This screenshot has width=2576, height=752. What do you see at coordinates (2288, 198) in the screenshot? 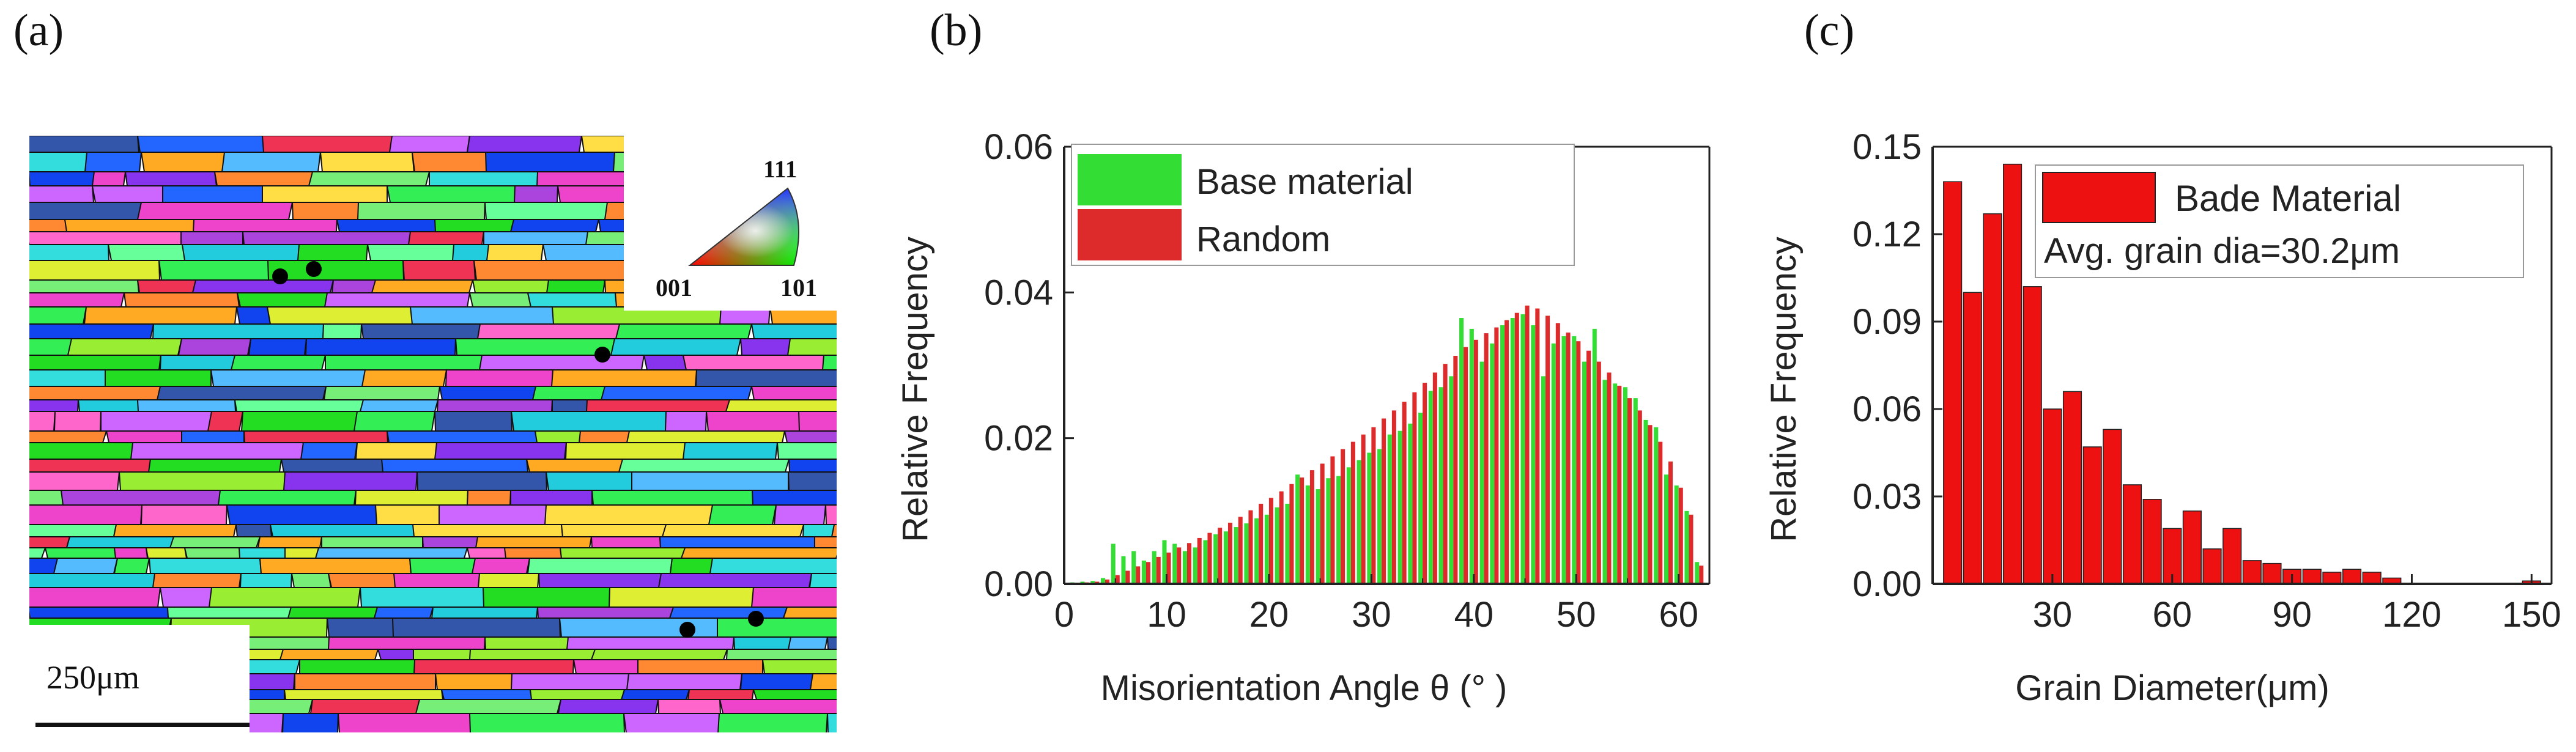
I see `legend-label-bade-material: Bade Material` at bounding box center [2288, 198].